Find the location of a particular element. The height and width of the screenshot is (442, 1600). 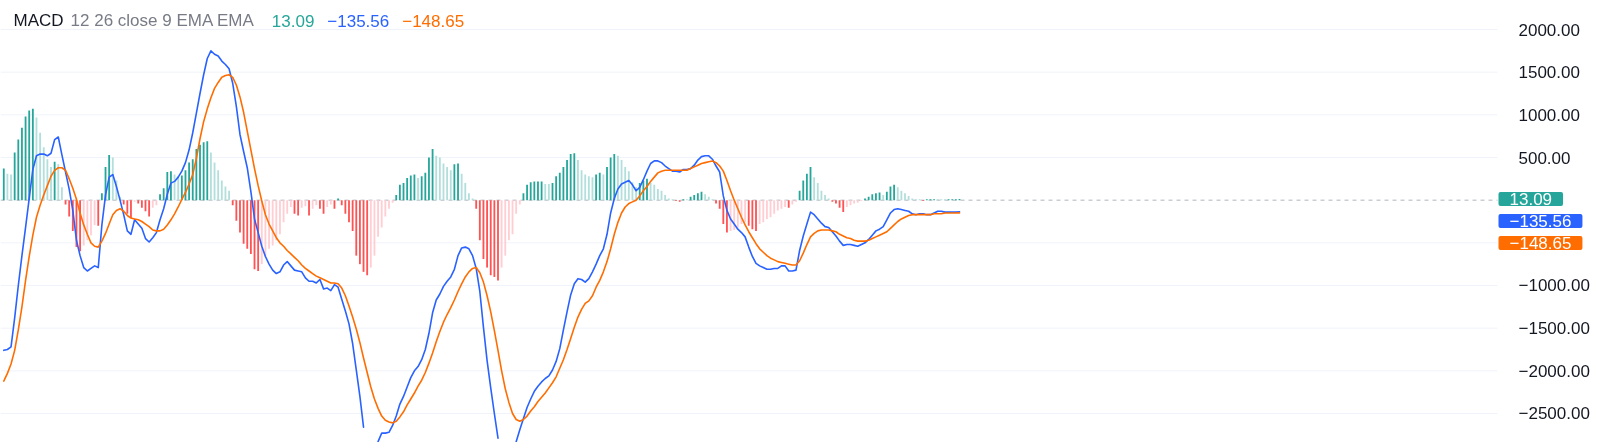

text: −135.56 is located at coordinates (1540, 222).